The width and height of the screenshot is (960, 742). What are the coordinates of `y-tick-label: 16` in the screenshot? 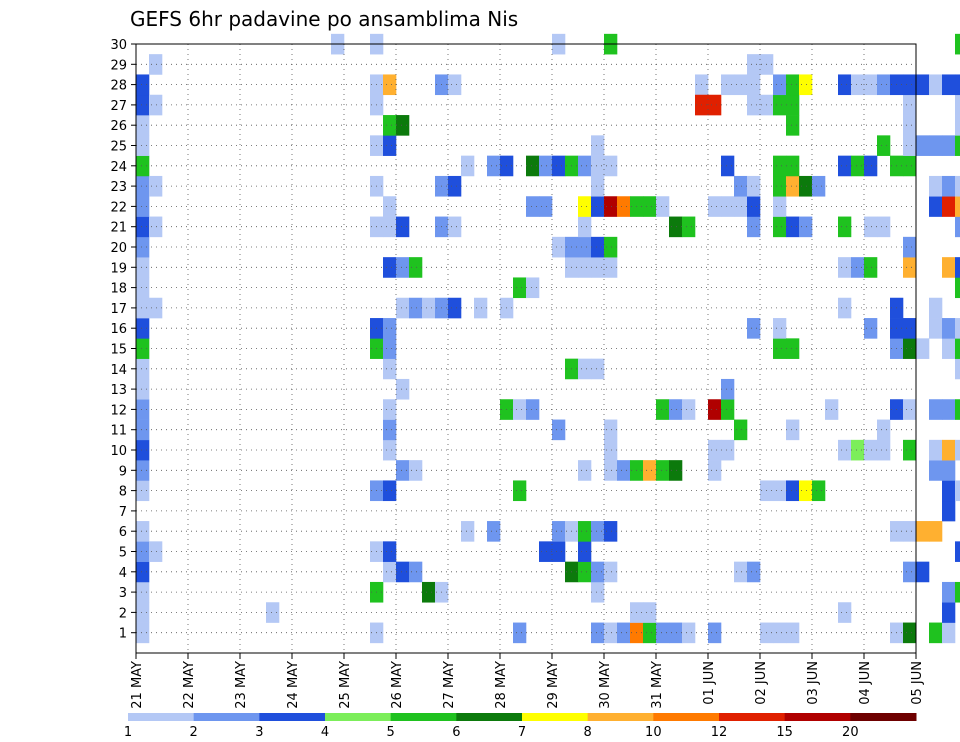 It's located at (118, 329).